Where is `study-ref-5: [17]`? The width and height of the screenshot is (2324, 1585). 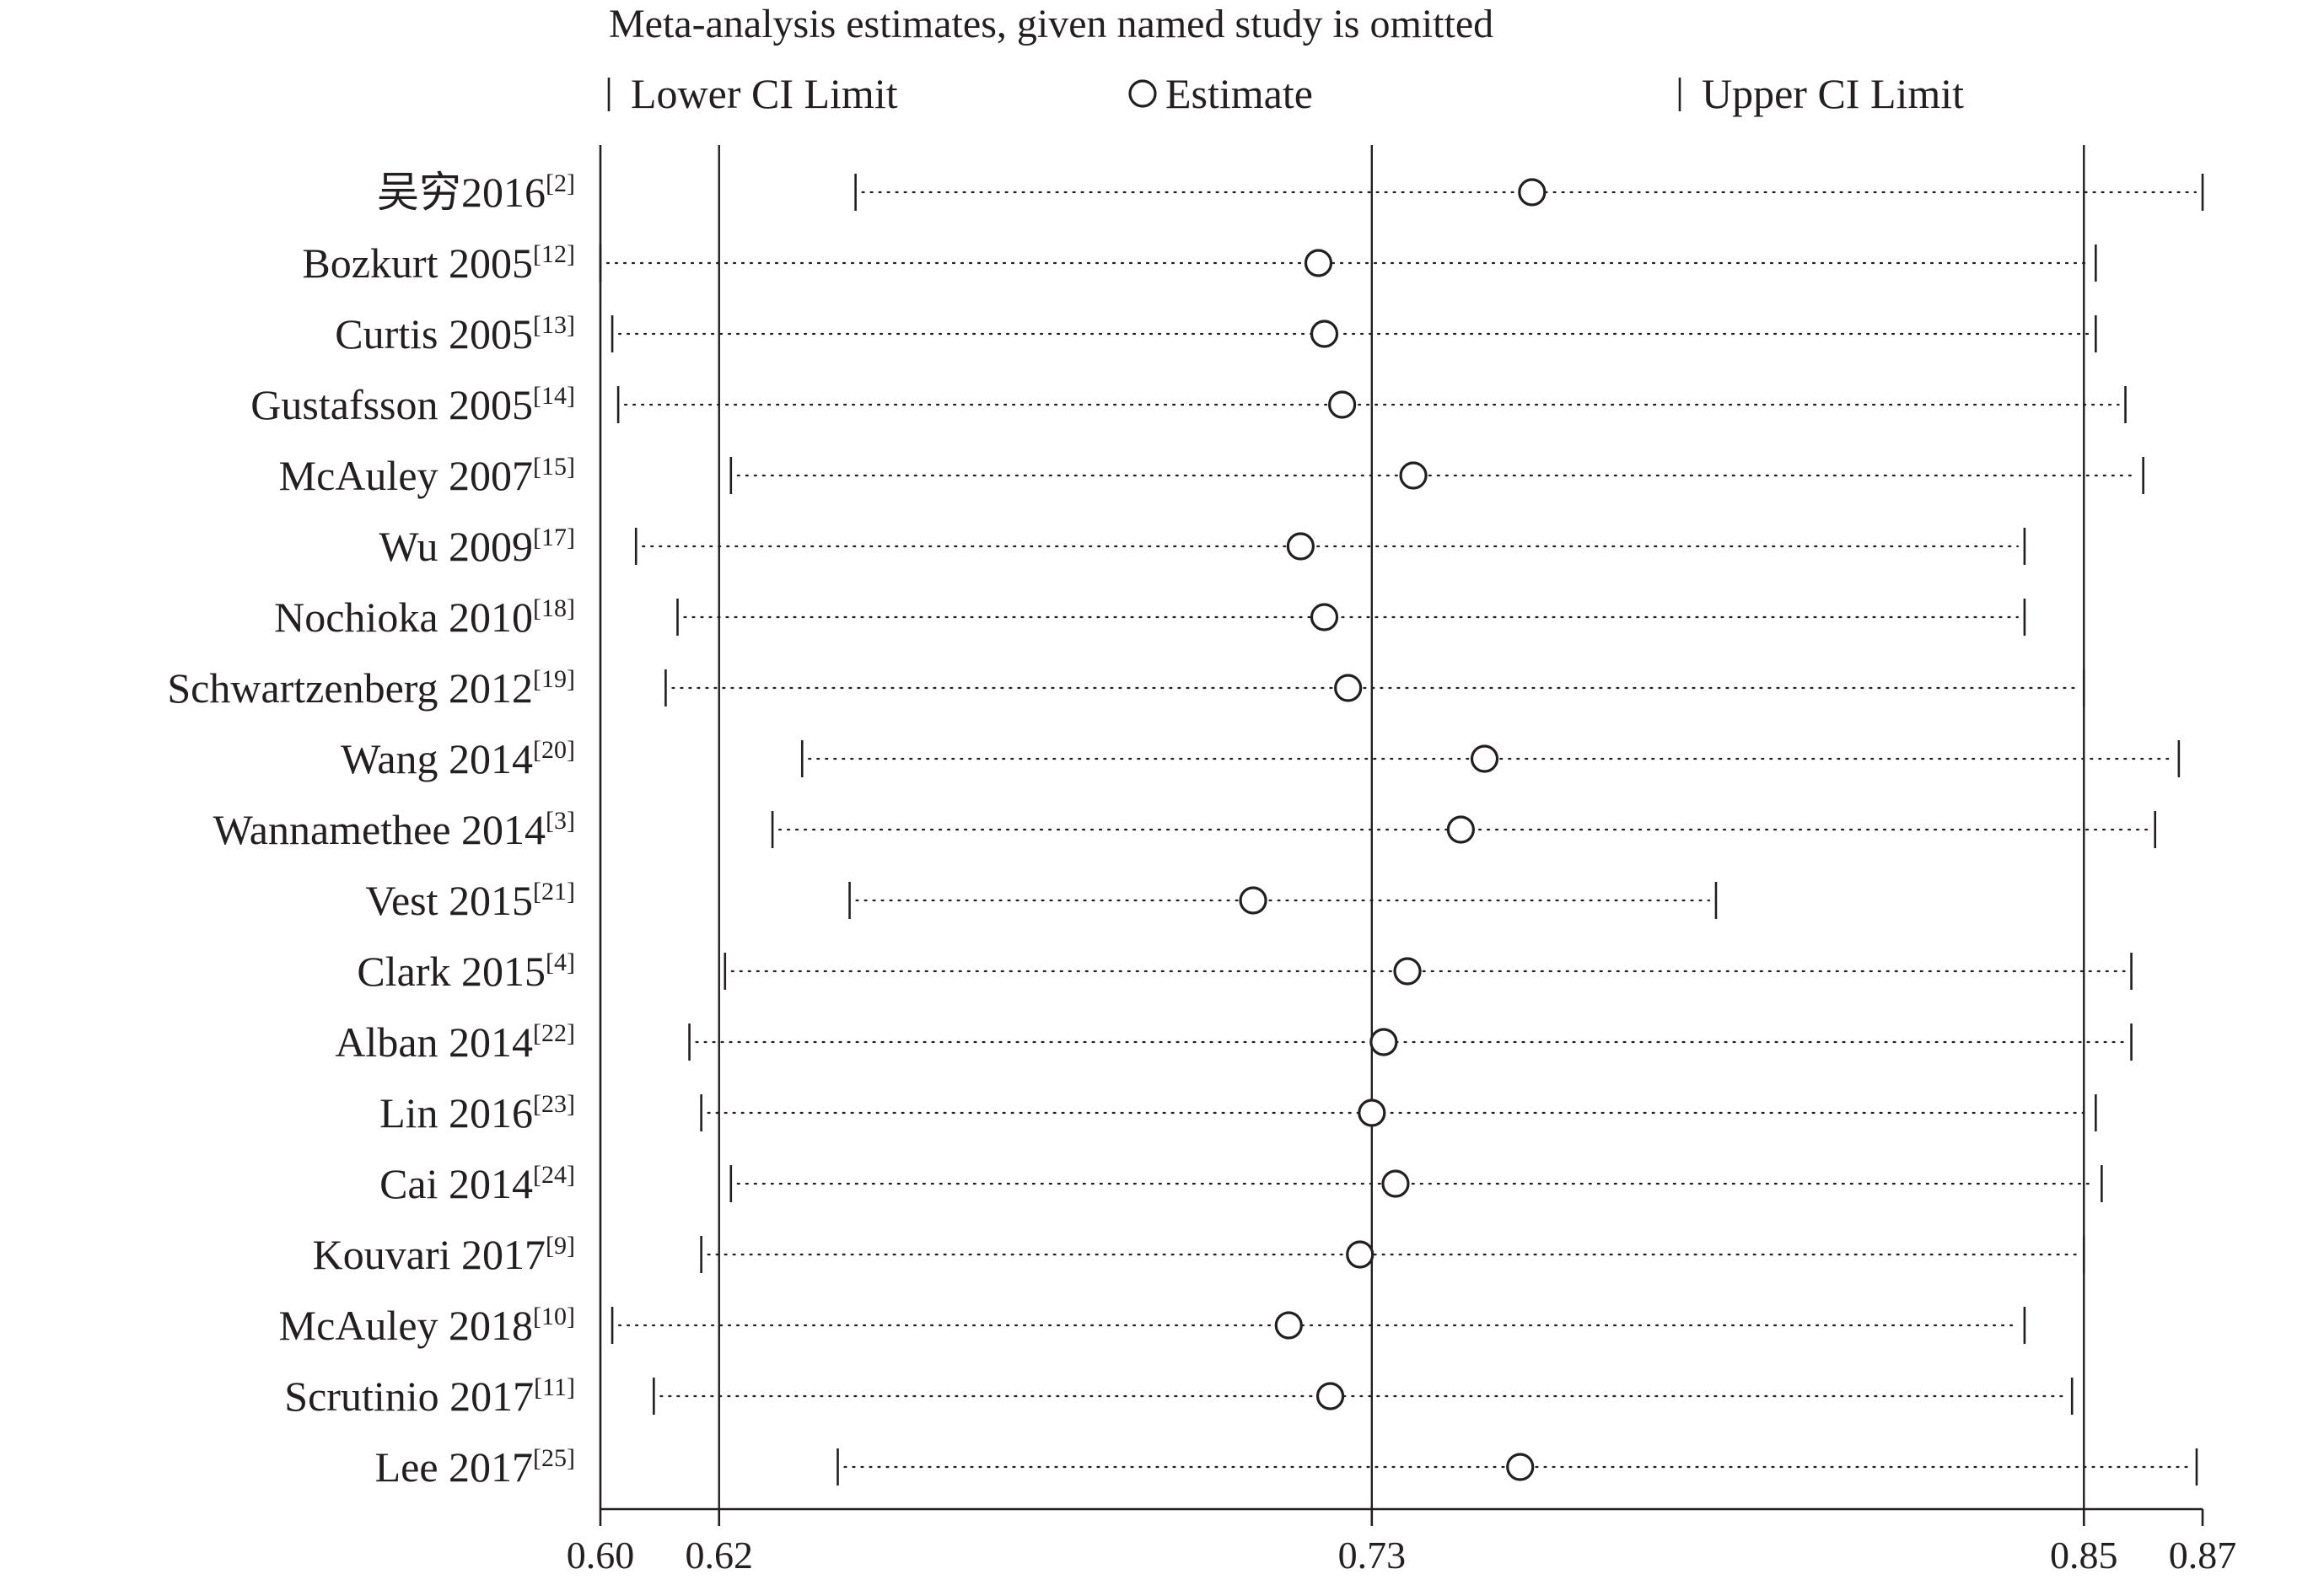
study-ref-5: [17] is located at coordinates (554, 537).